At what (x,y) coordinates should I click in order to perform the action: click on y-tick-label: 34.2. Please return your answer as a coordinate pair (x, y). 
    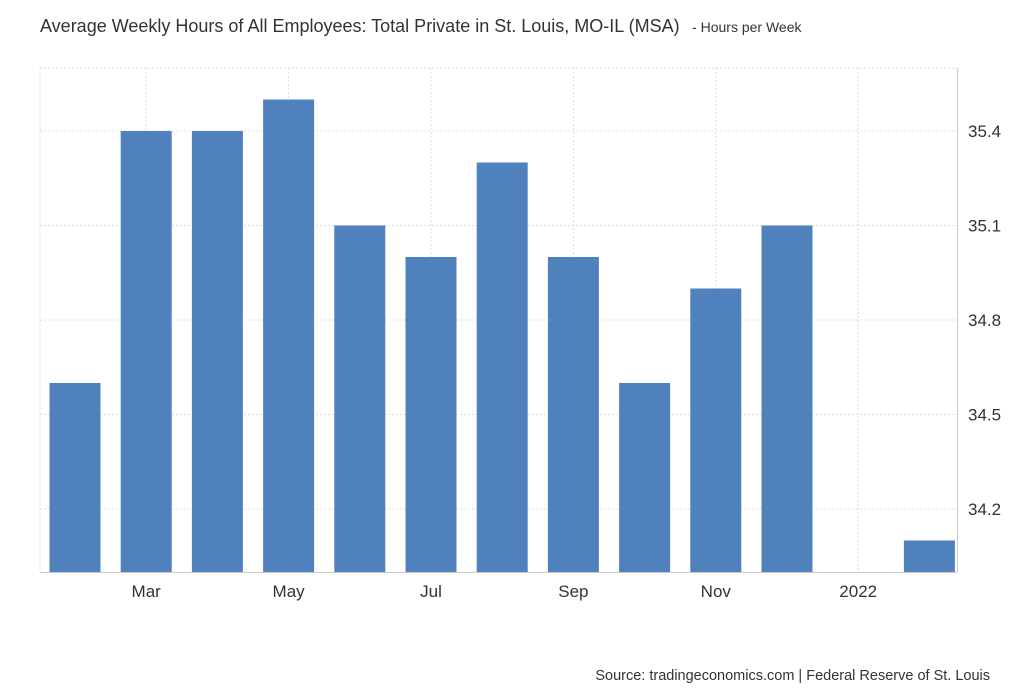
    Looking at the image, I should click on (984, 509).